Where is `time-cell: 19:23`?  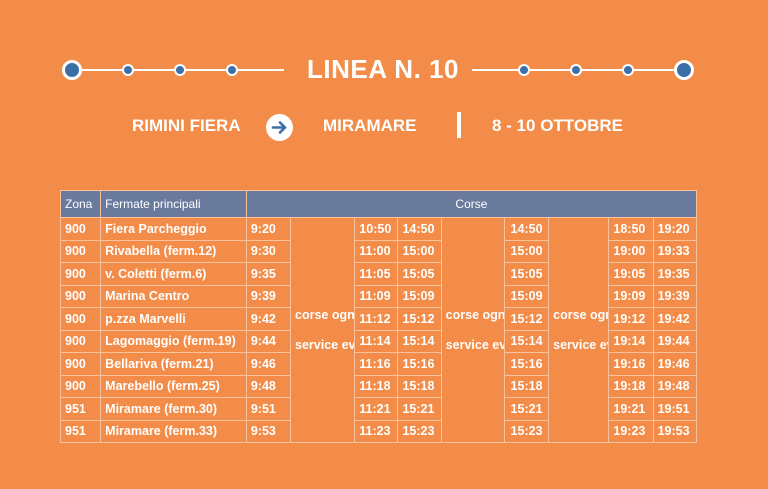
time-cell: 19:23 is located at coordinates (631, 431).